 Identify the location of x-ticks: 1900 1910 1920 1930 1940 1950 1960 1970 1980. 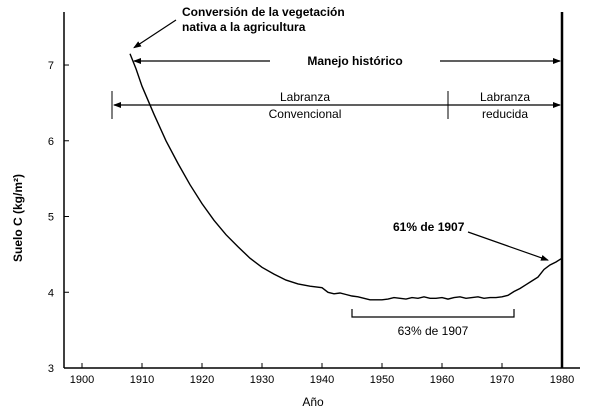
(322, 374).